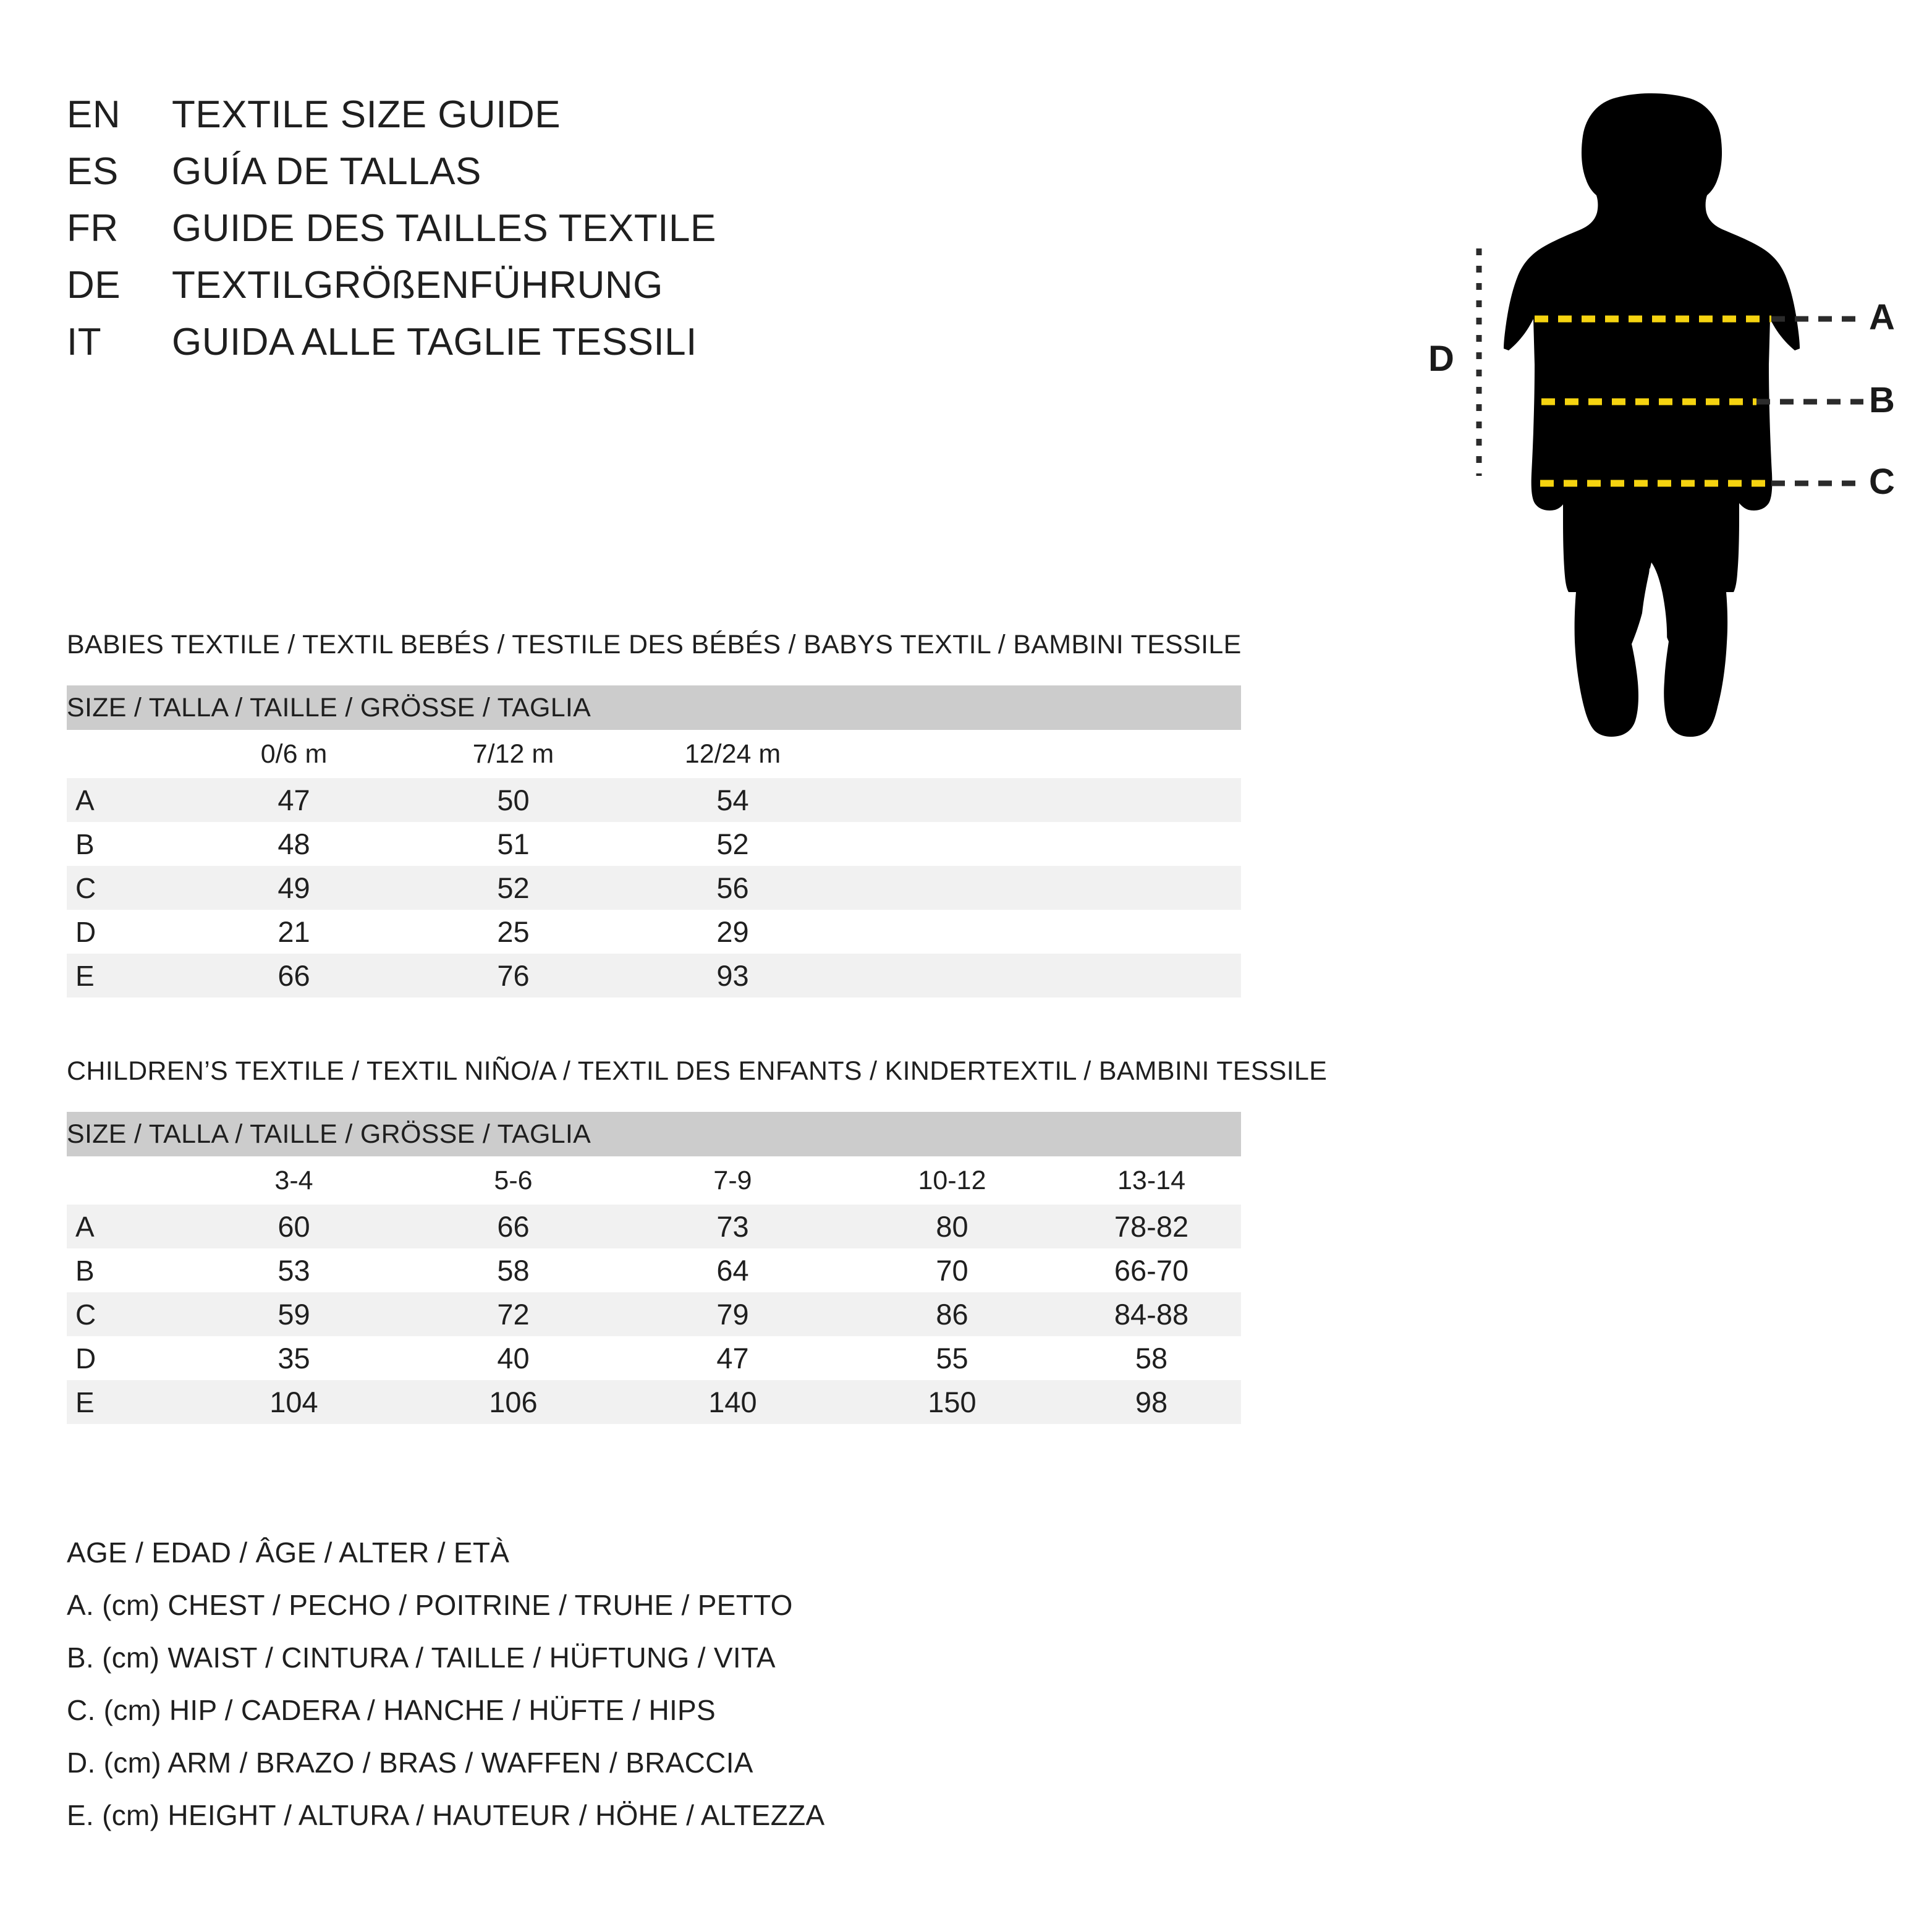 This screenshot has height=1932, width=1932. I want to click on children-size-header-bar: SIZE / TALLA / TAILLE / GRÖSSE / TAGLIA, so click(654, 1134).